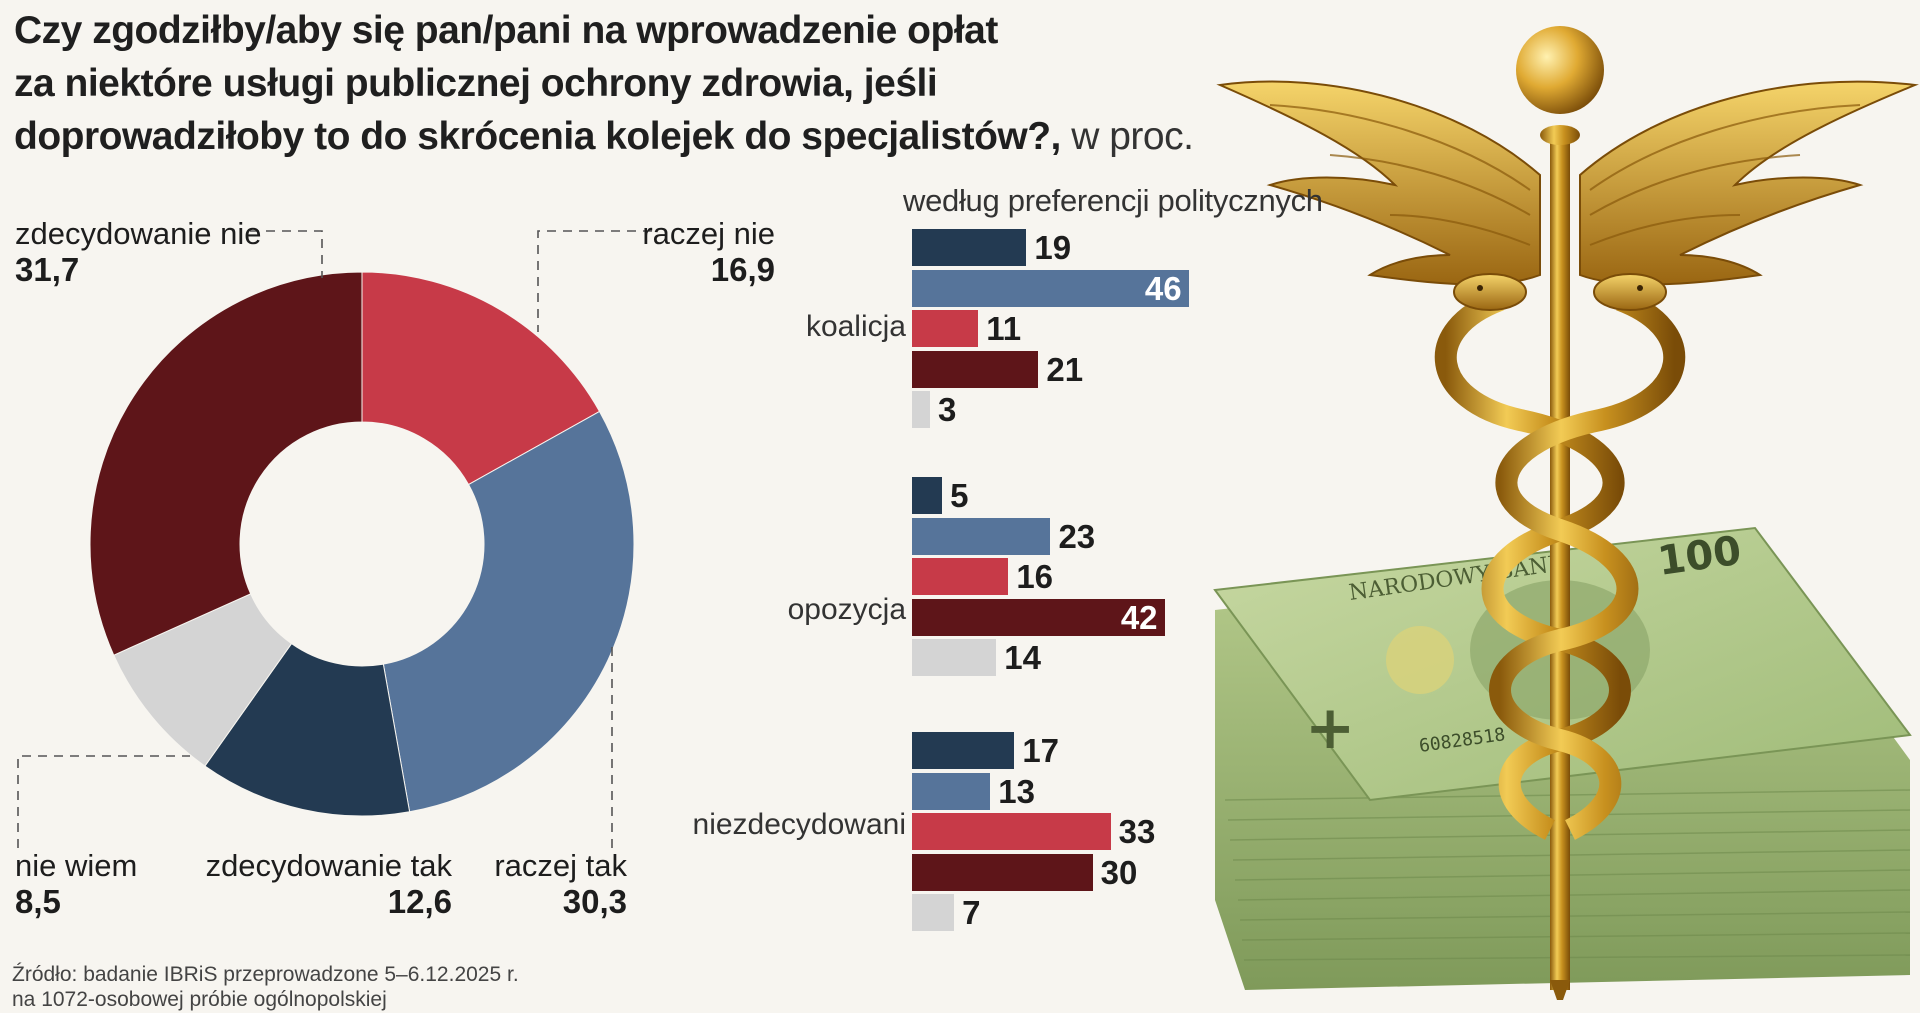 The width and height of the screenshot is (1920, 1013). Describe the element at coordinates (594, 901) in the screenshot. I see `label-raczej-tak-value: 30,3` at that location.